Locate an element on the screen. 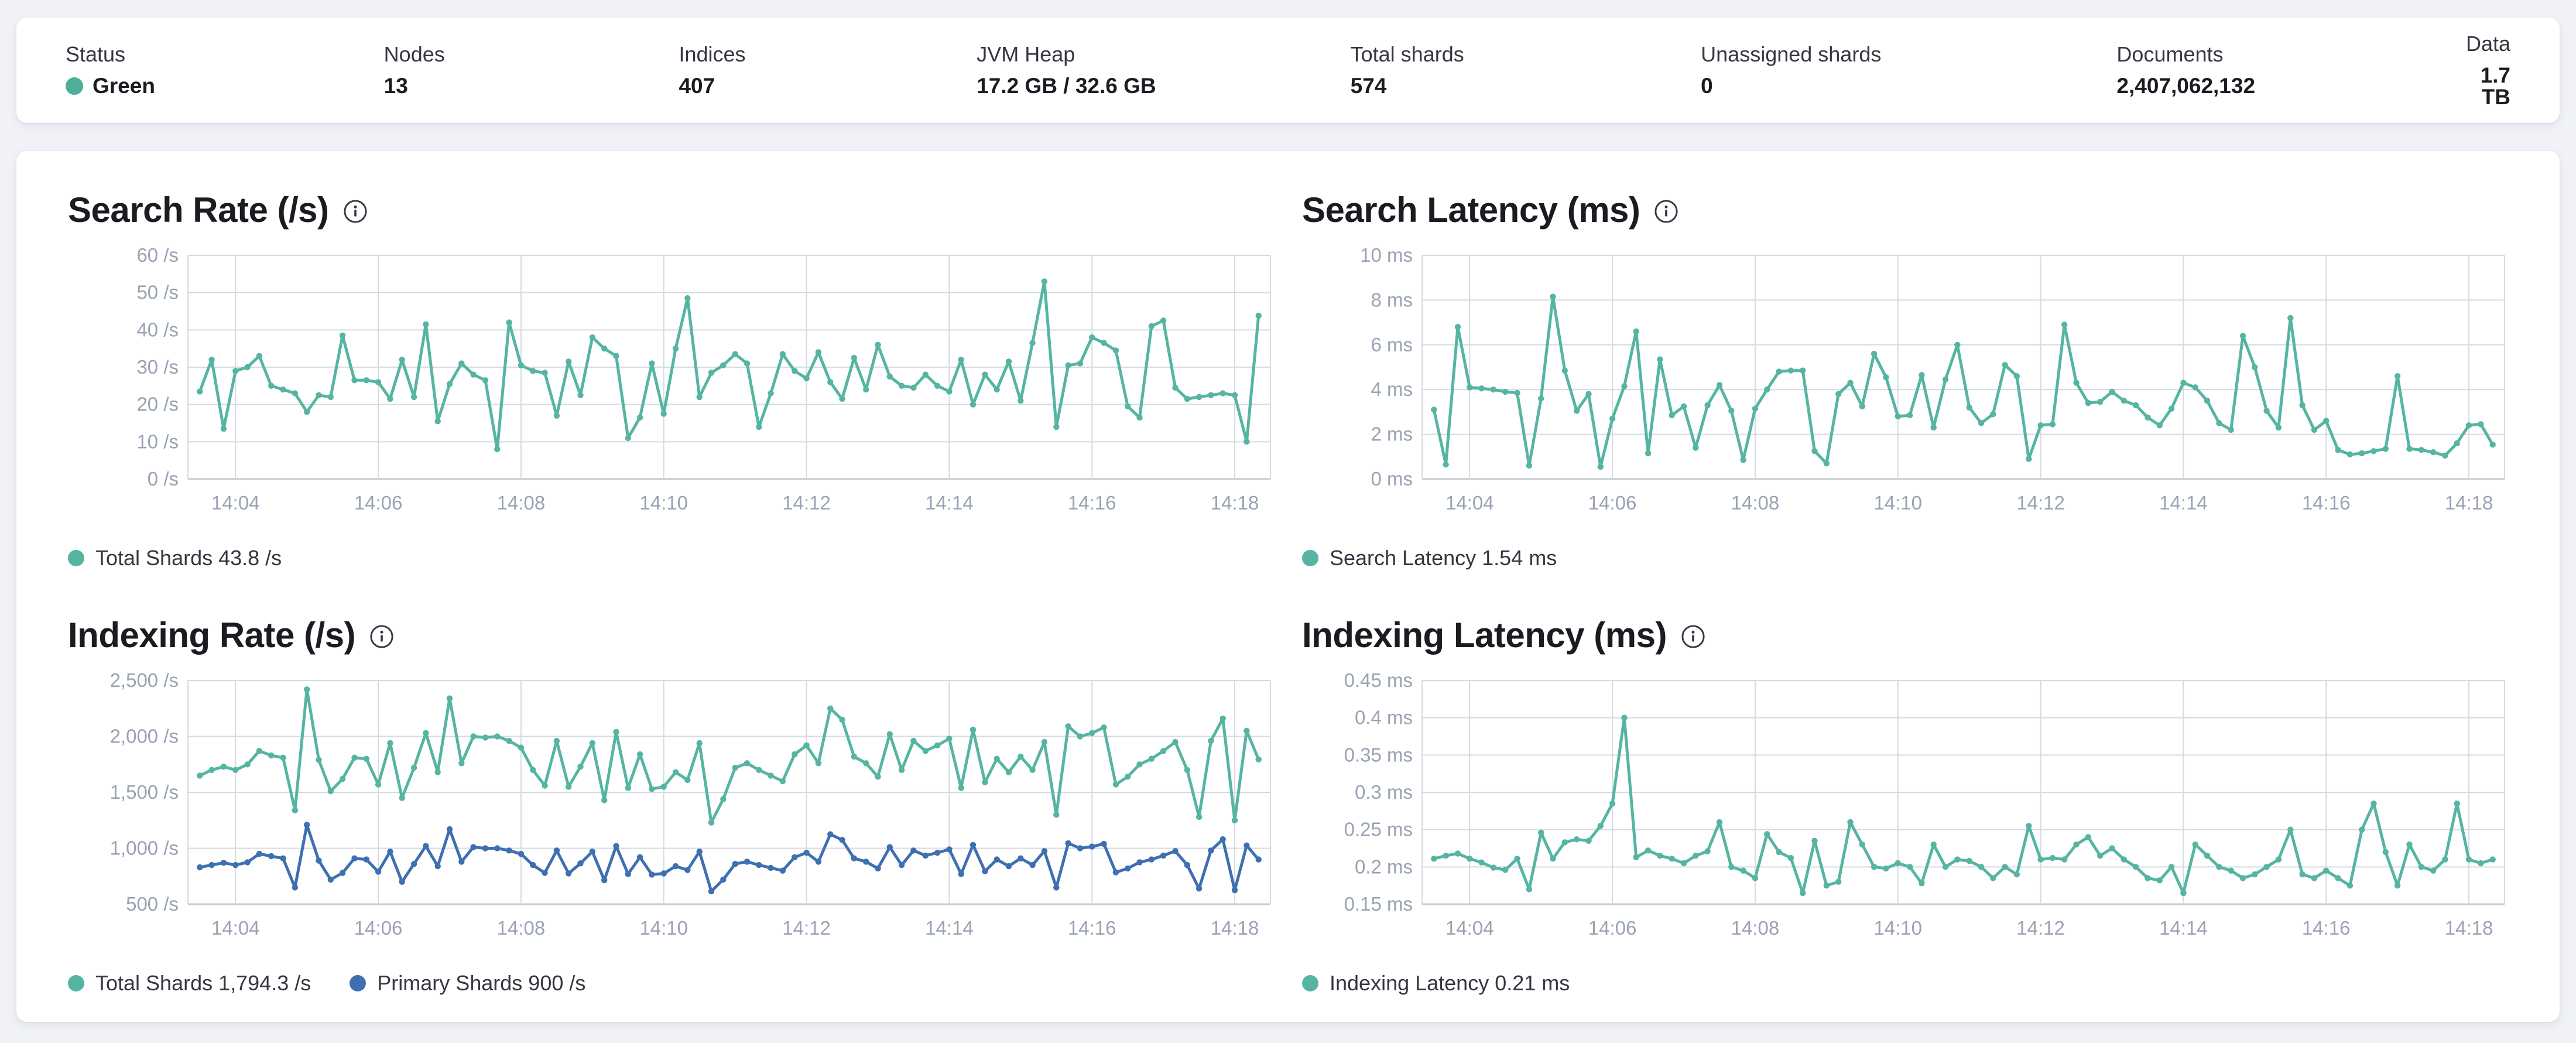  svg-text: 6 ms is located at coordinates (1392, 344).